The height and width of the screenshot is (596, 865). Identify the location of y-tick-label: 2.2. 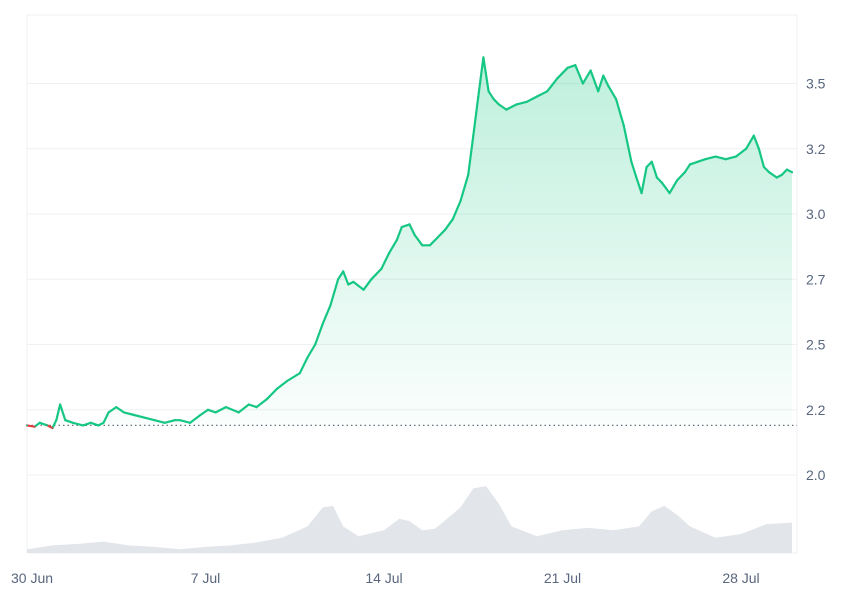
(816, 410).